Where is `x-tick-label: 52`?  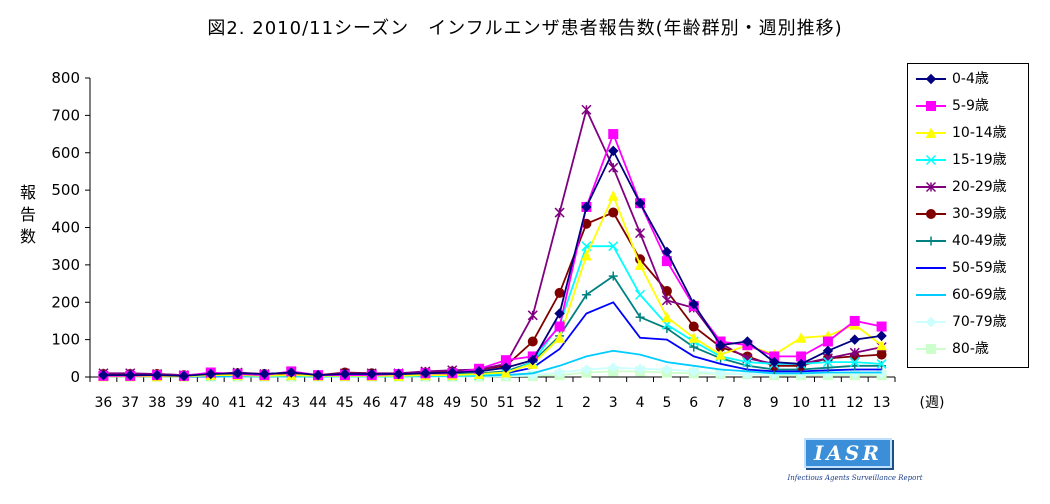
x-tick-label: 52 is located at coordinates (533, 403).